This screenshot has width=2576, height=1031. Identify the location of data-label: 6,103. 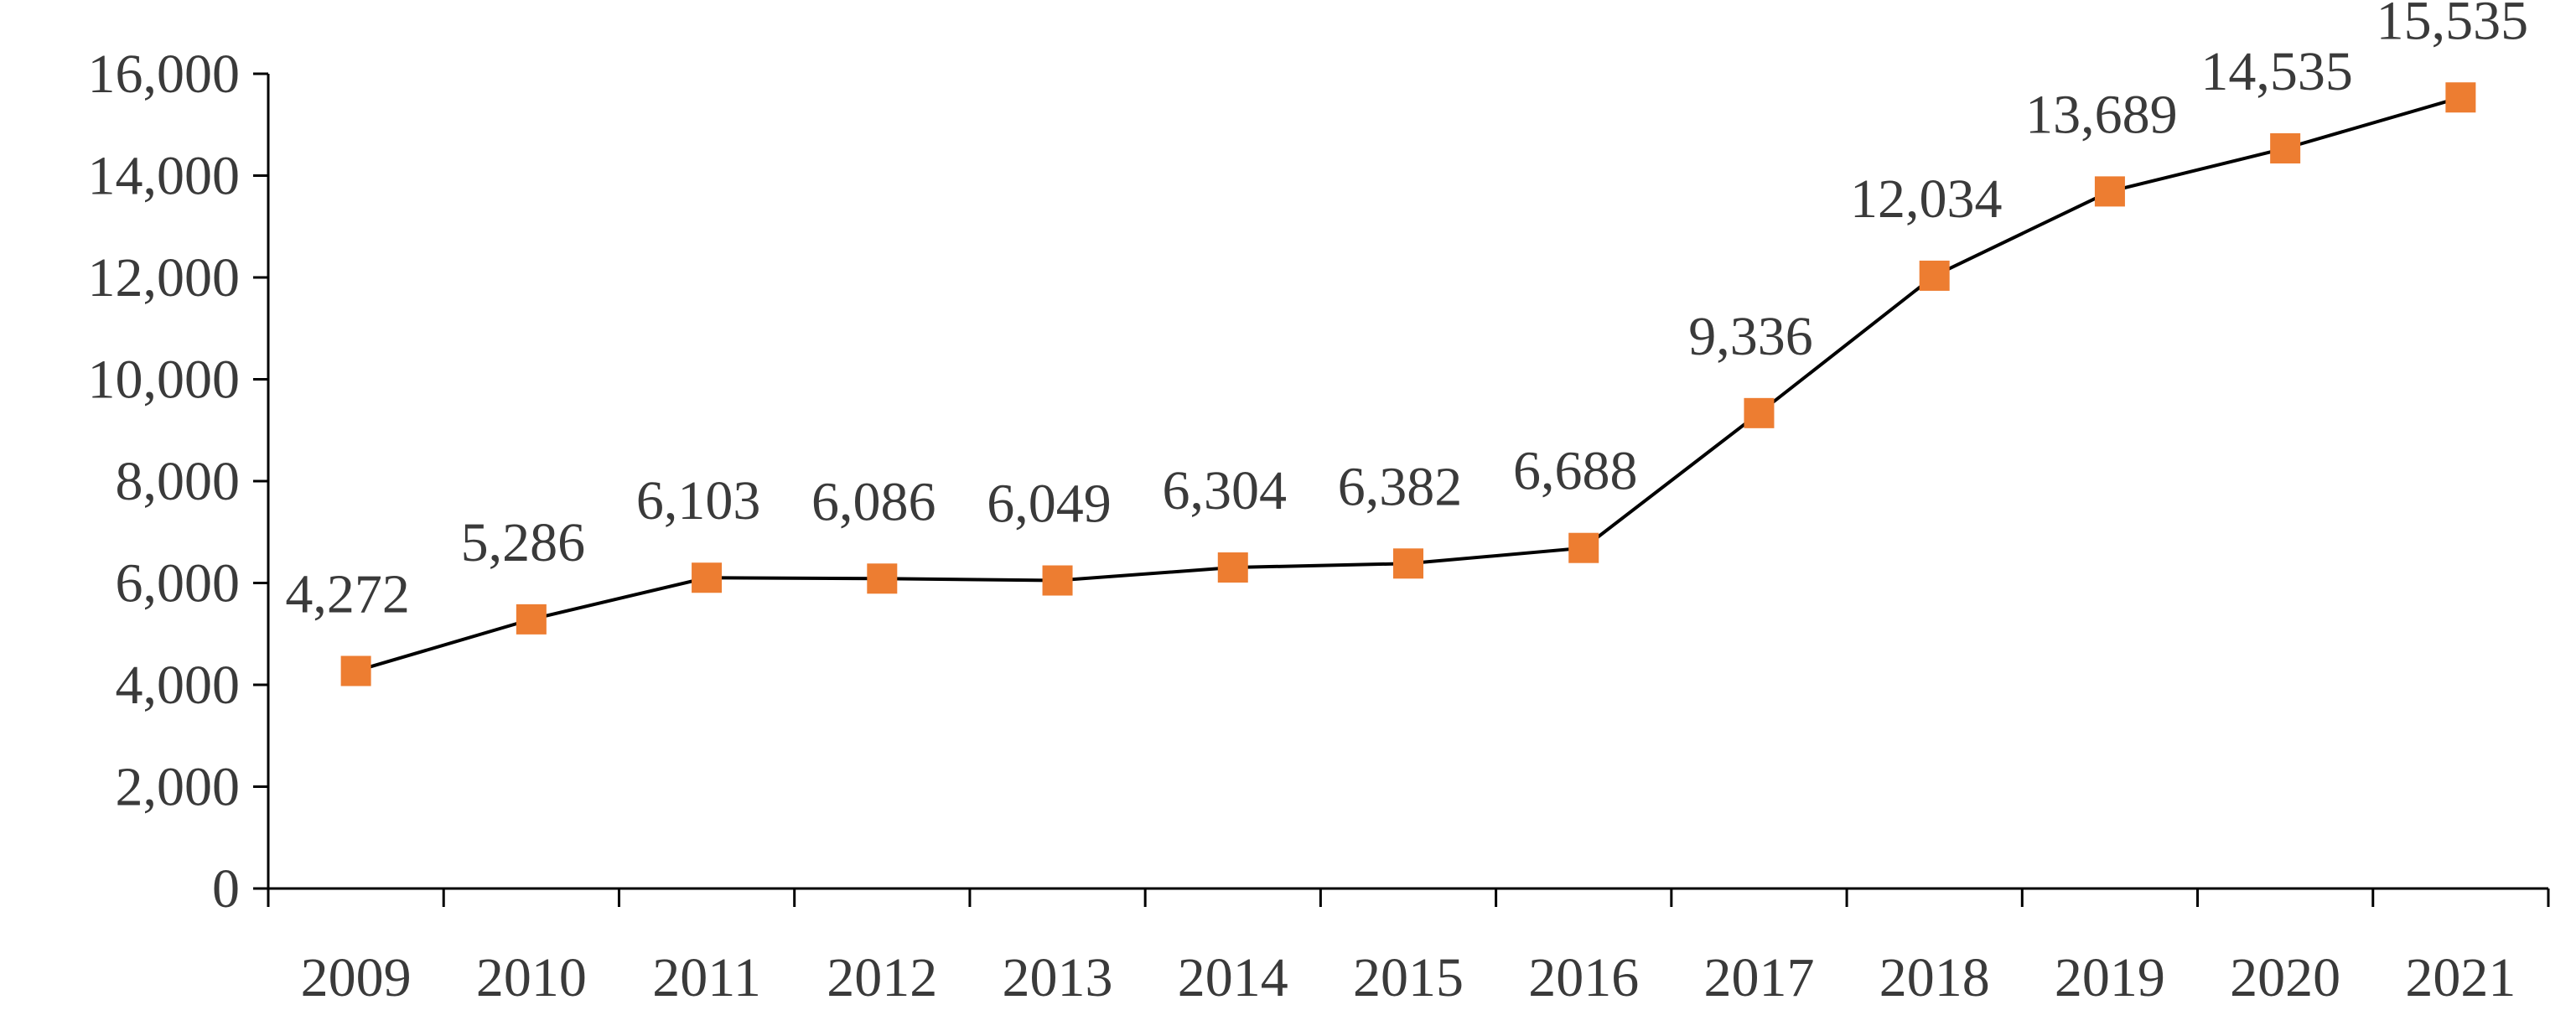
(698, 500).